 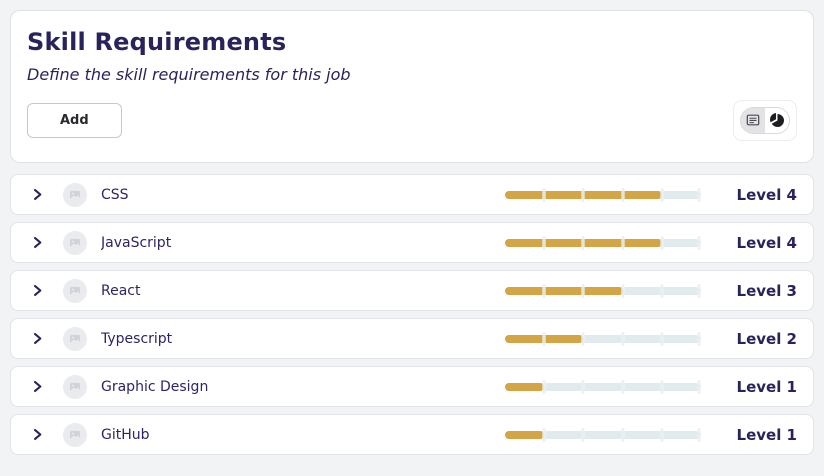 What do you see at coordinates (412, 338) in the screenshot?
I see `skill-row: Typescript Level 2` at bounding box center [412, 338].